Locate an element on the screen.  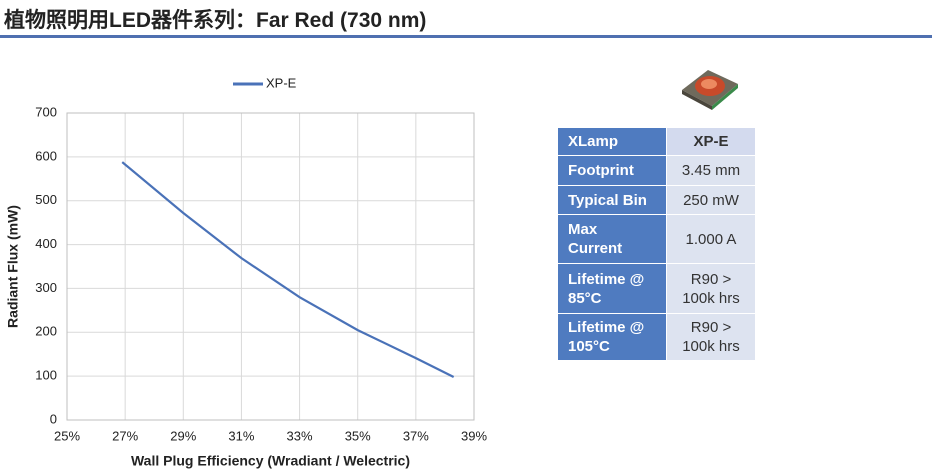
table-row: Footprint 3.45 mm is located at coordinates (656, 170).